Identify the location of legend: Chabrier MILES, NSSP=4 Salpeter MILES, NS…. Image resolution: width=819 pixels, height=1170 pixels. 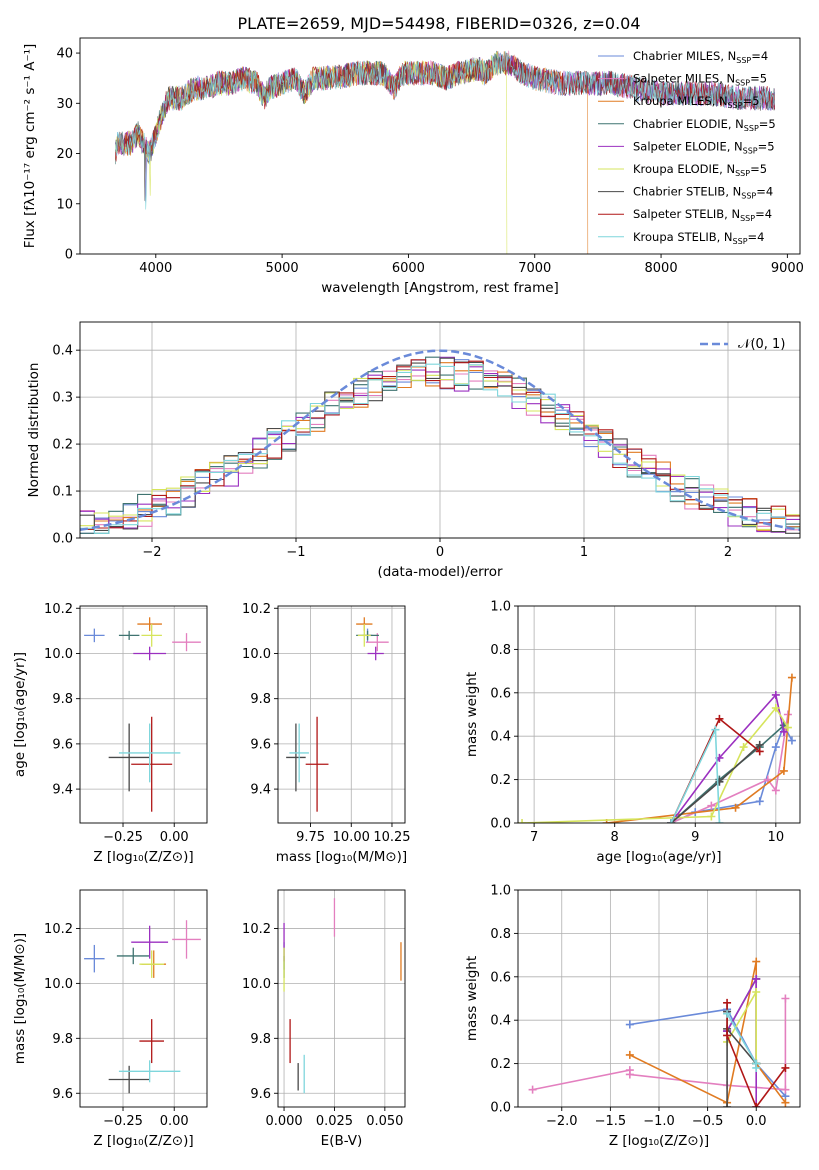
(687, 147).